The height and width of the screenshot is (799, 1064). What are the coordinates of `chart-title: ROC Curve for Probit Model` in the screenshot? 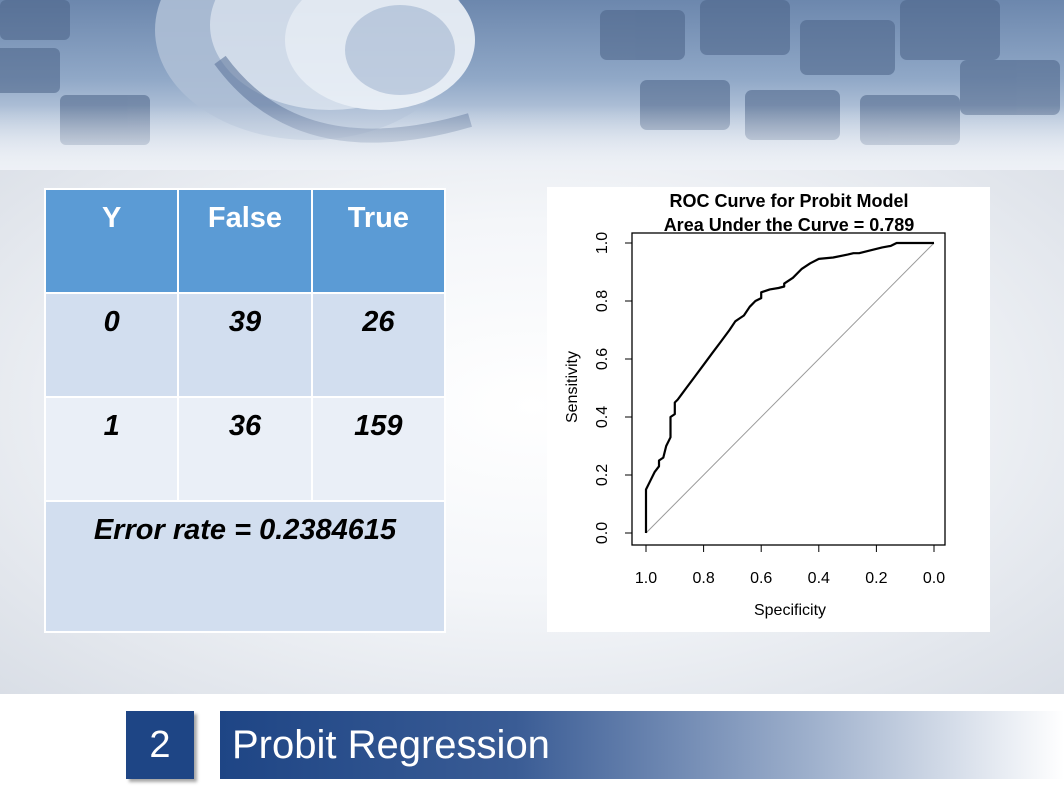 It's located at (788, 201).